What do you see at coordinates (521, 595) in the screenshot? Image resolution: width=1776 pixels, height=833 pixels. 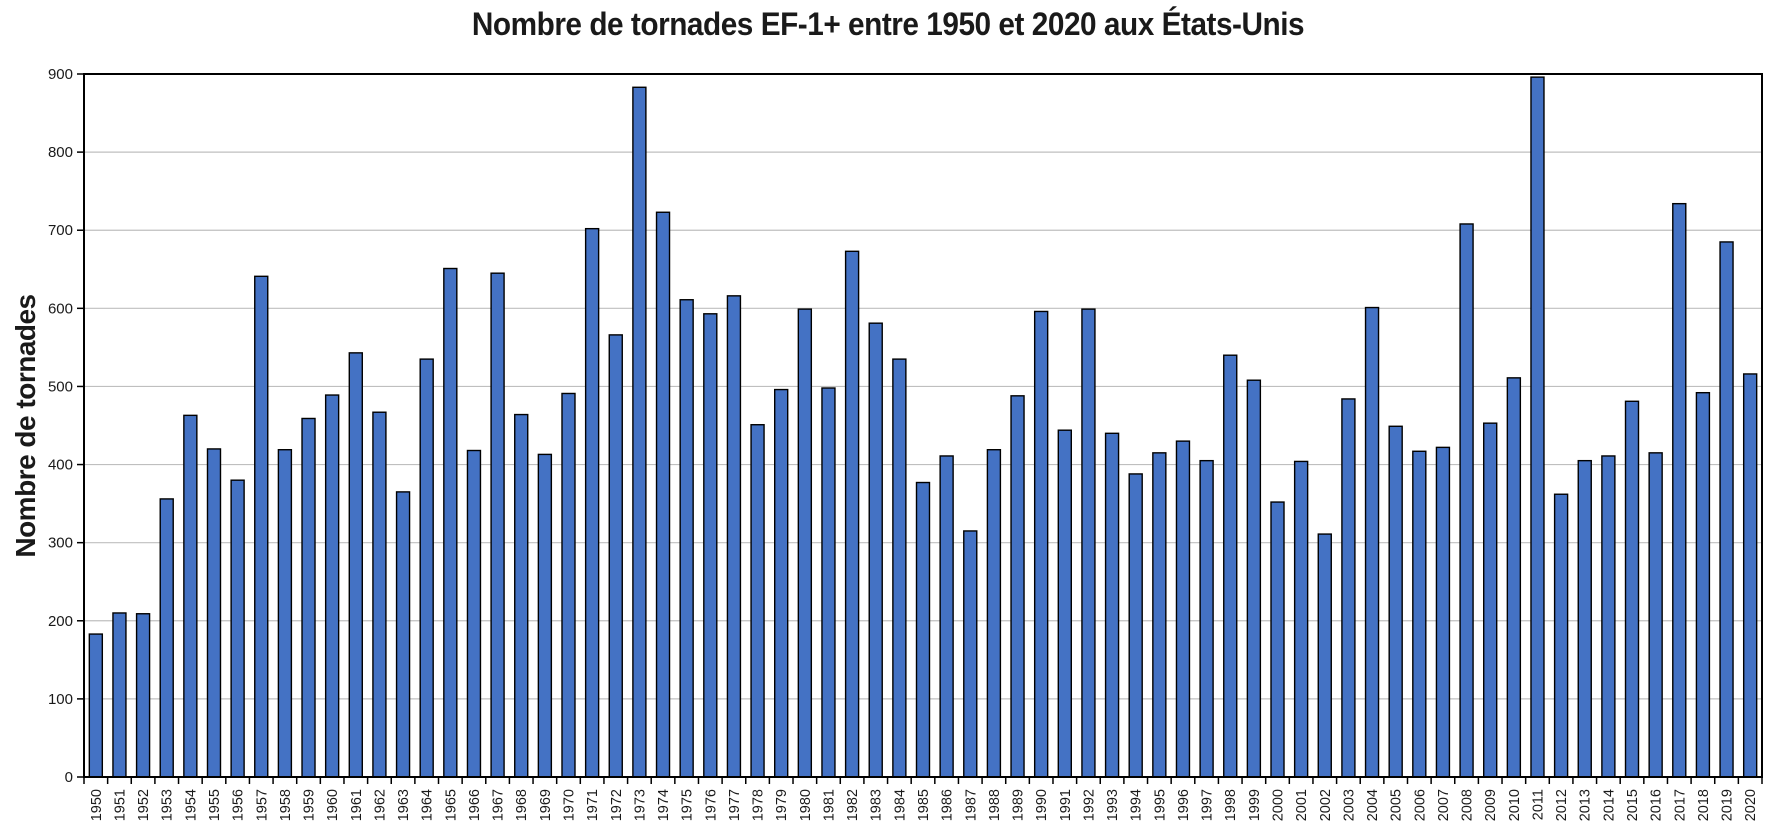 I see `bar-1968` at bounding box center [521, 595].